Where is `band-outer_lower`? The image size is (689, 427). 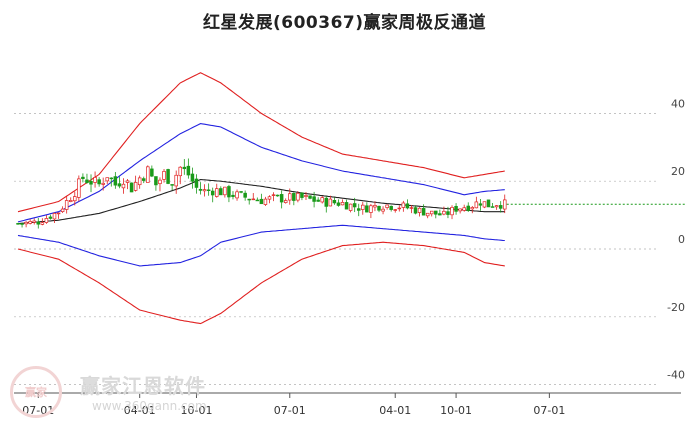
band-outer_lower is located at coordinates (261, 283).